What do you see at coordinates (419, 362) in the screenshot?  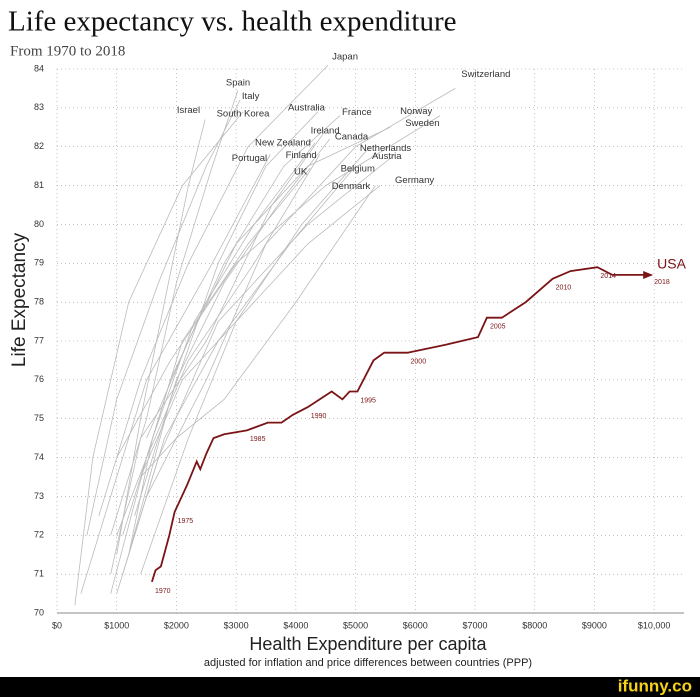 I see `year-label: 2000` at bounding box center [419, 362].